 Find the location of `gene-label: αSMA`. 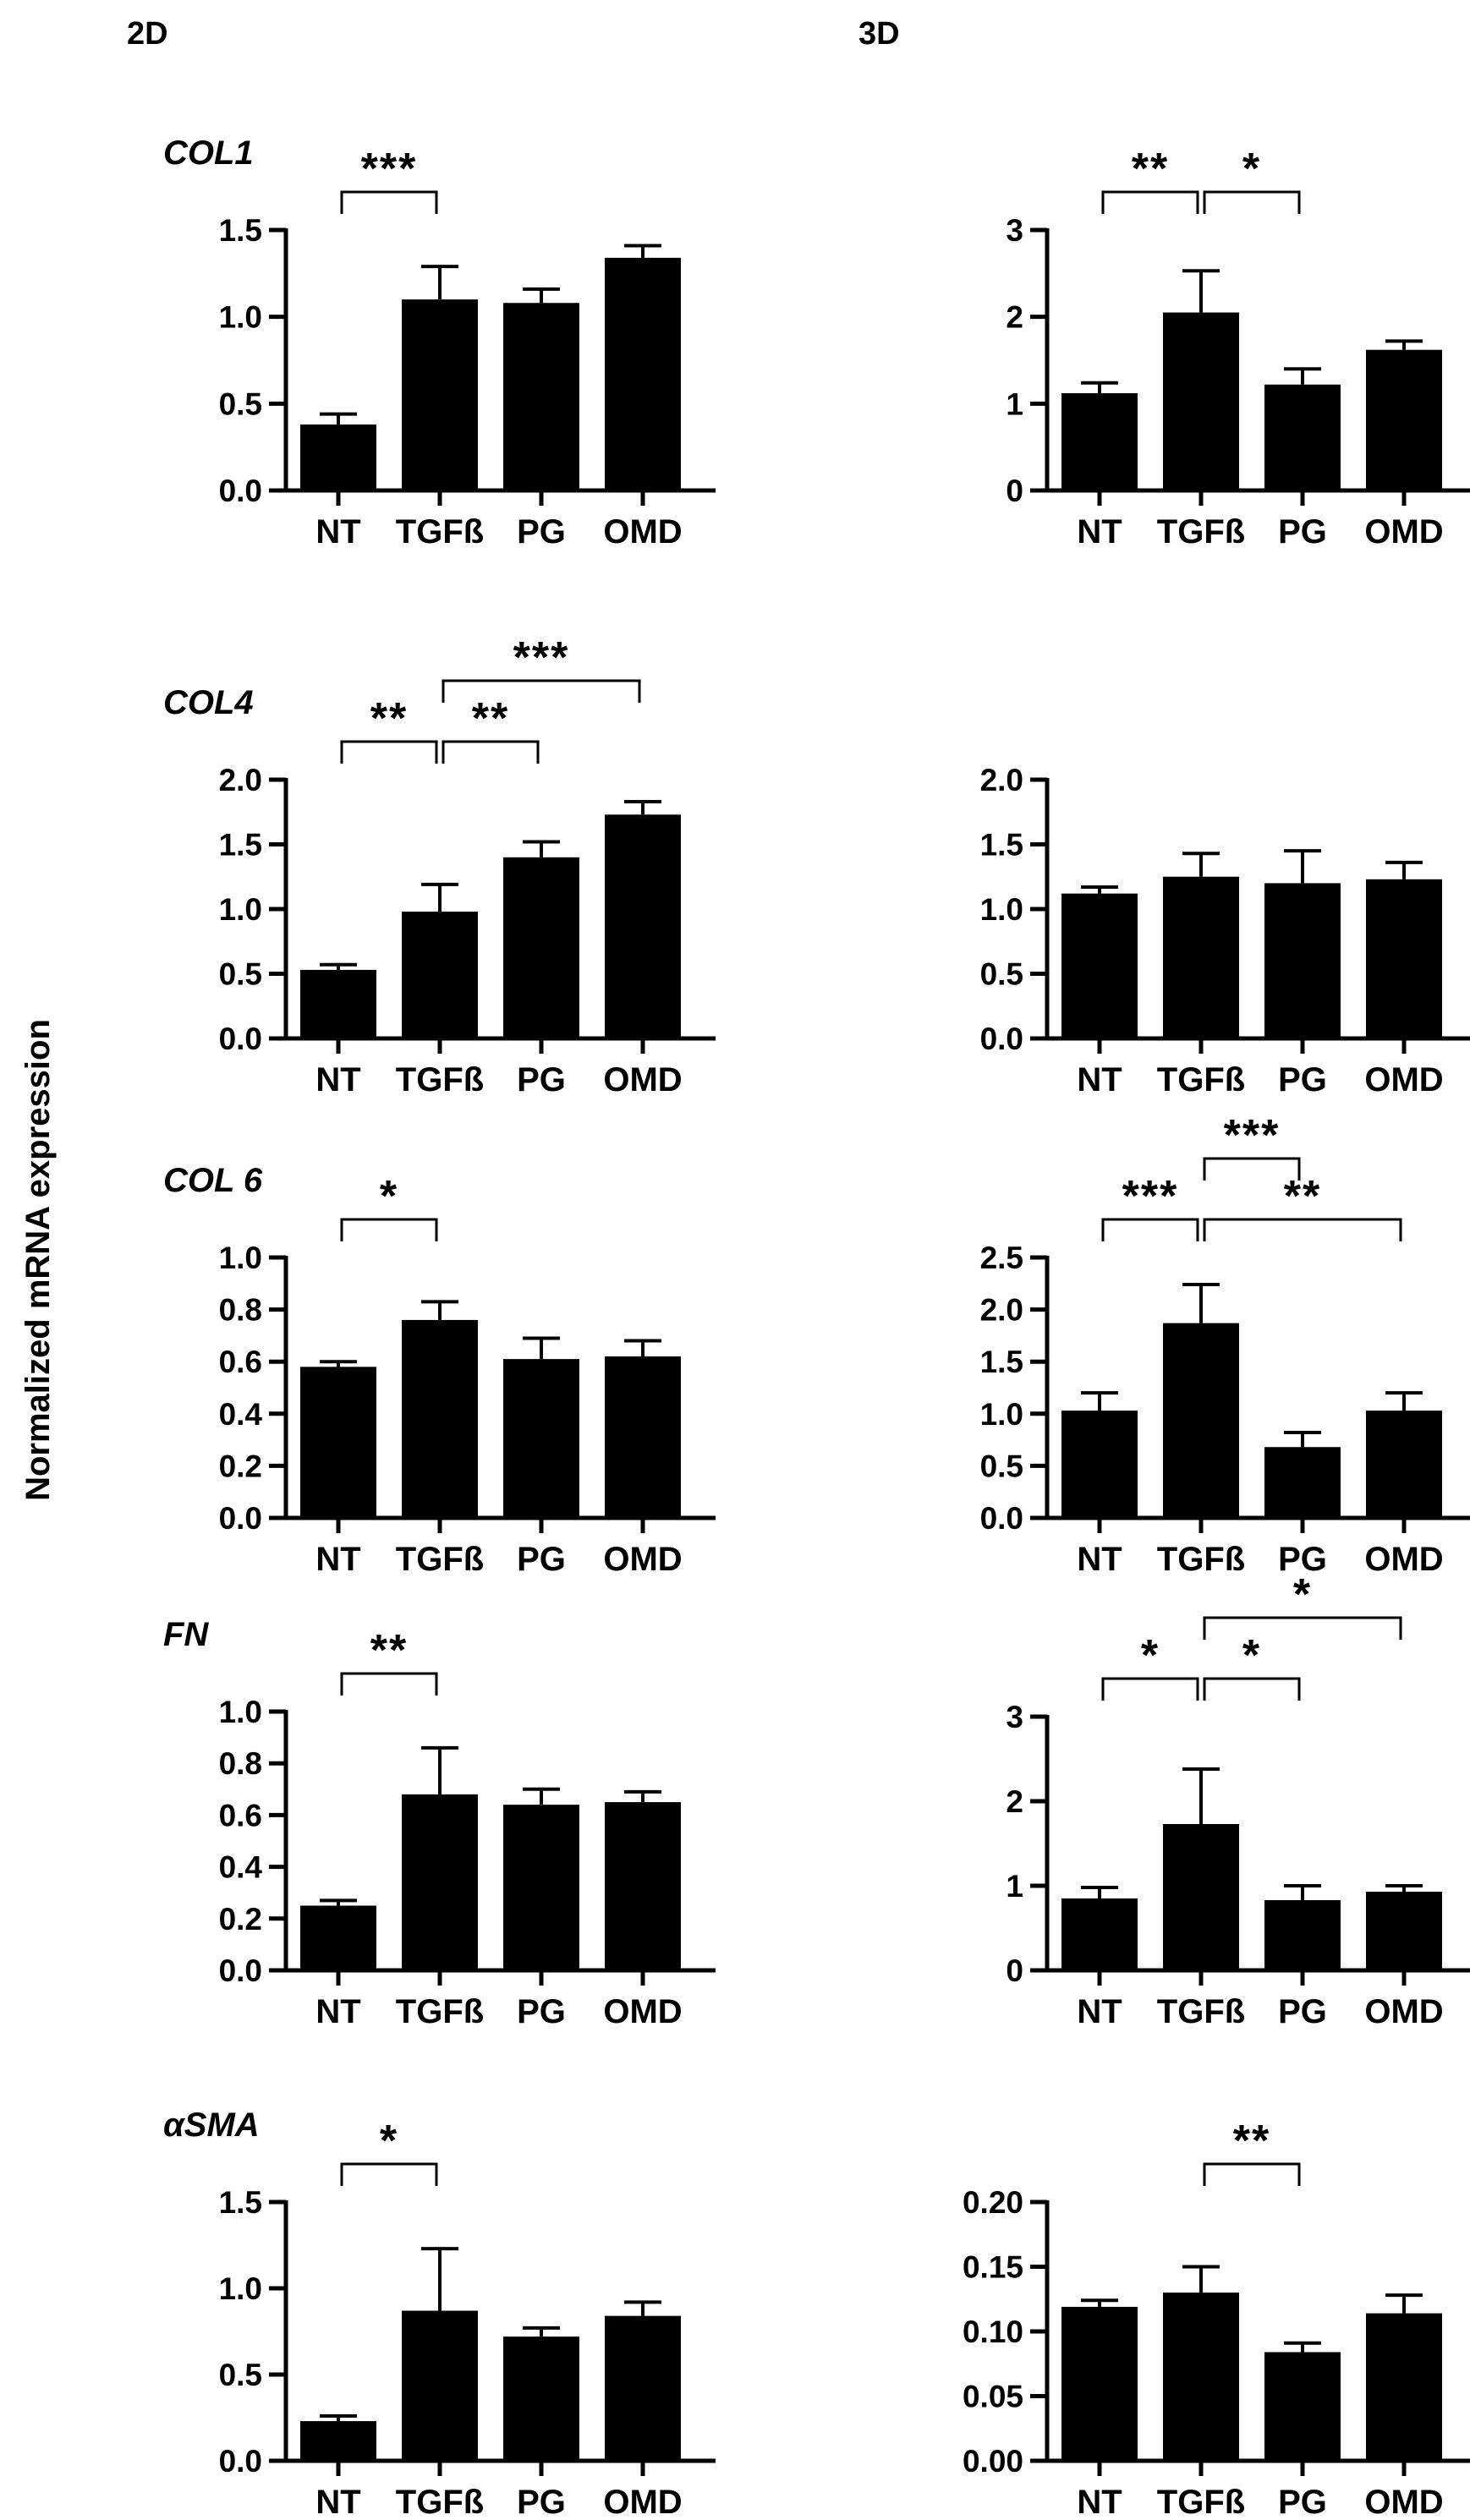

gene-label: αSMA is located at coordinates (211, 2125).